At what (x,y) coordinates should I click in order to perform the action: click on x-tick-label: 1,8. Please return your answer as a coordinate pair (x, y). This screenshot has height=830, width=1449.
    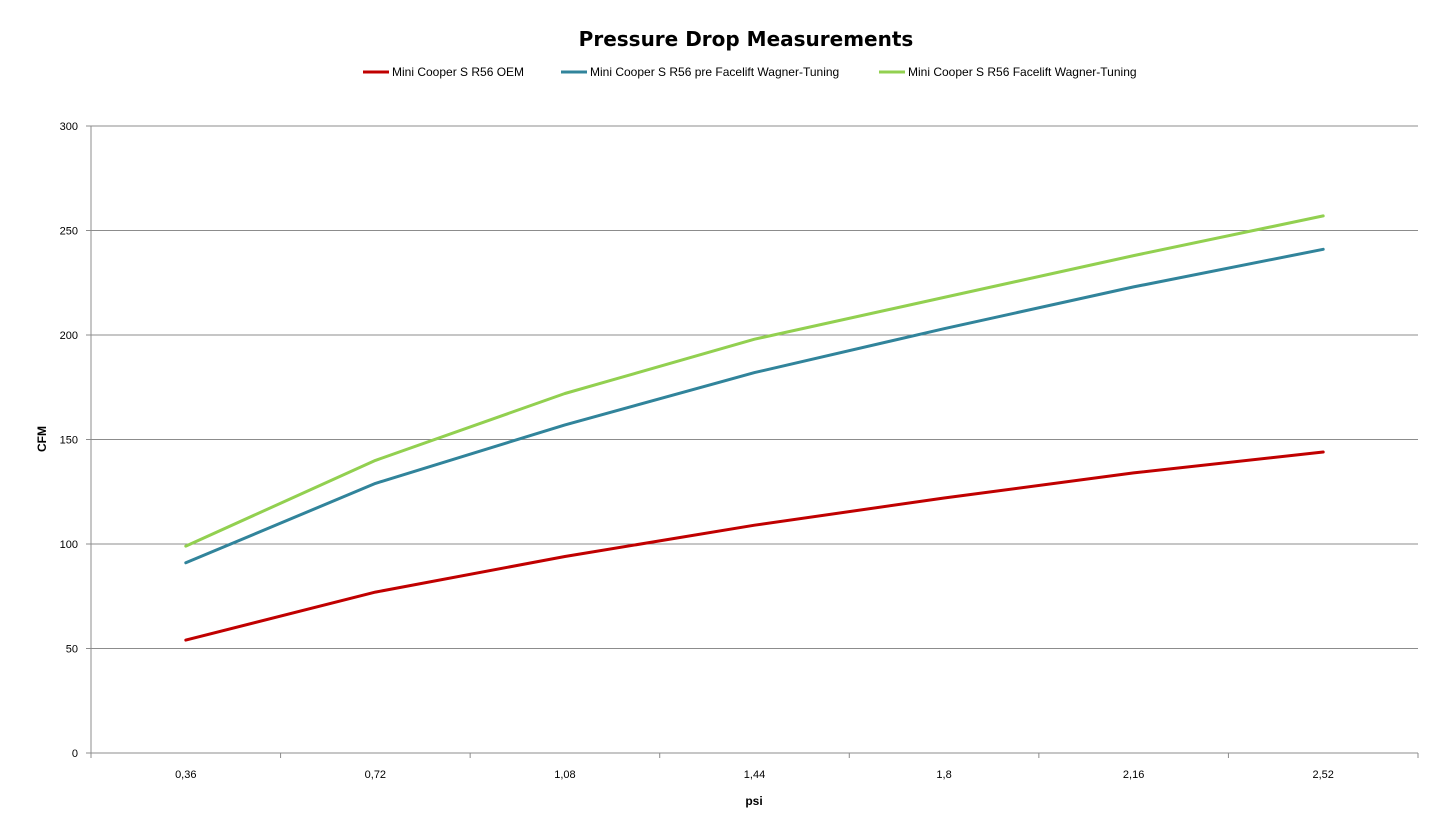
    Looking at the image, I should click on (943, 775).